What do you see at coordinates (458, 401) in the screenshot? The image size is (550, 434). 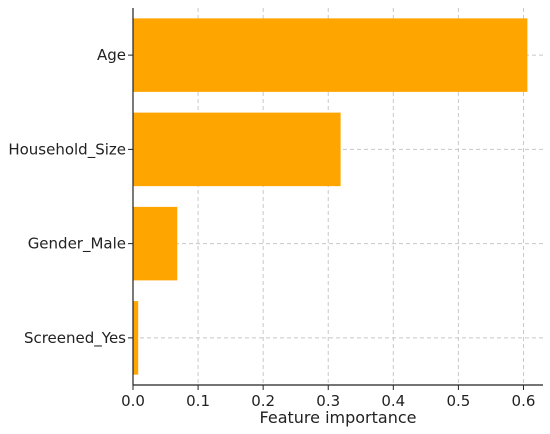 I see `x-tick-label: 0.5` at bounding box center [458, 401].